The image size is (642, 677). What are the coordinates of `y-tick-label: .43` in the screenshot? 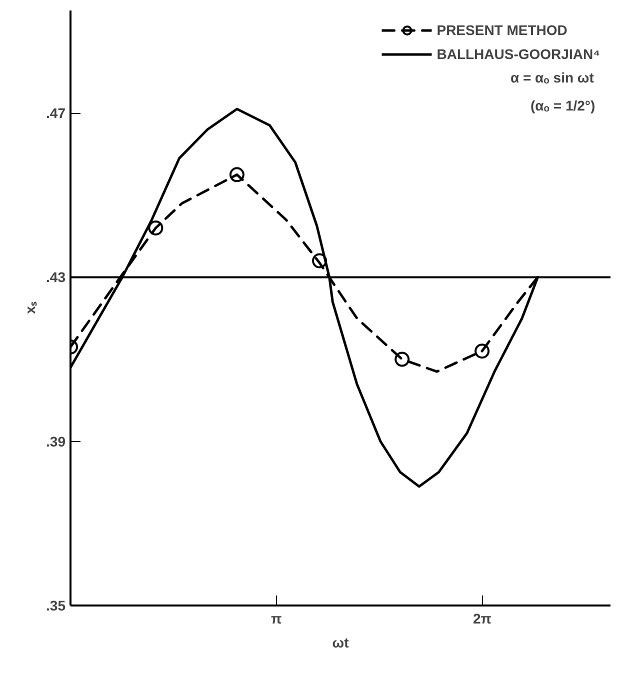 It's located at (56, 277).